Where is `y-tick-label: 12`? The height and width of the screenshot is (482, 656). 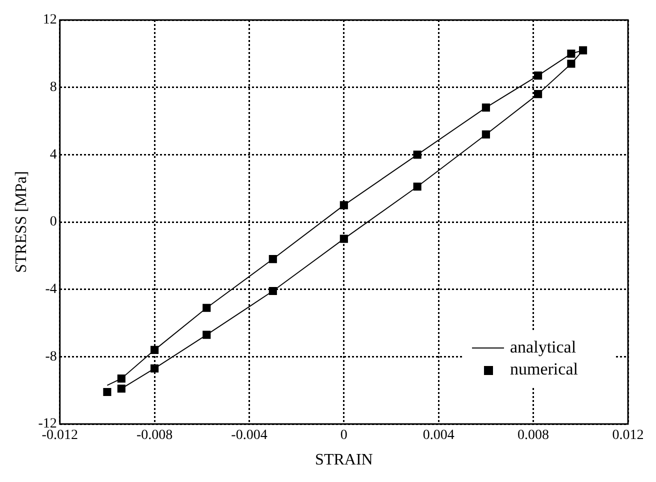 y-tick-label: 12 is located at coordinates (49, 20).